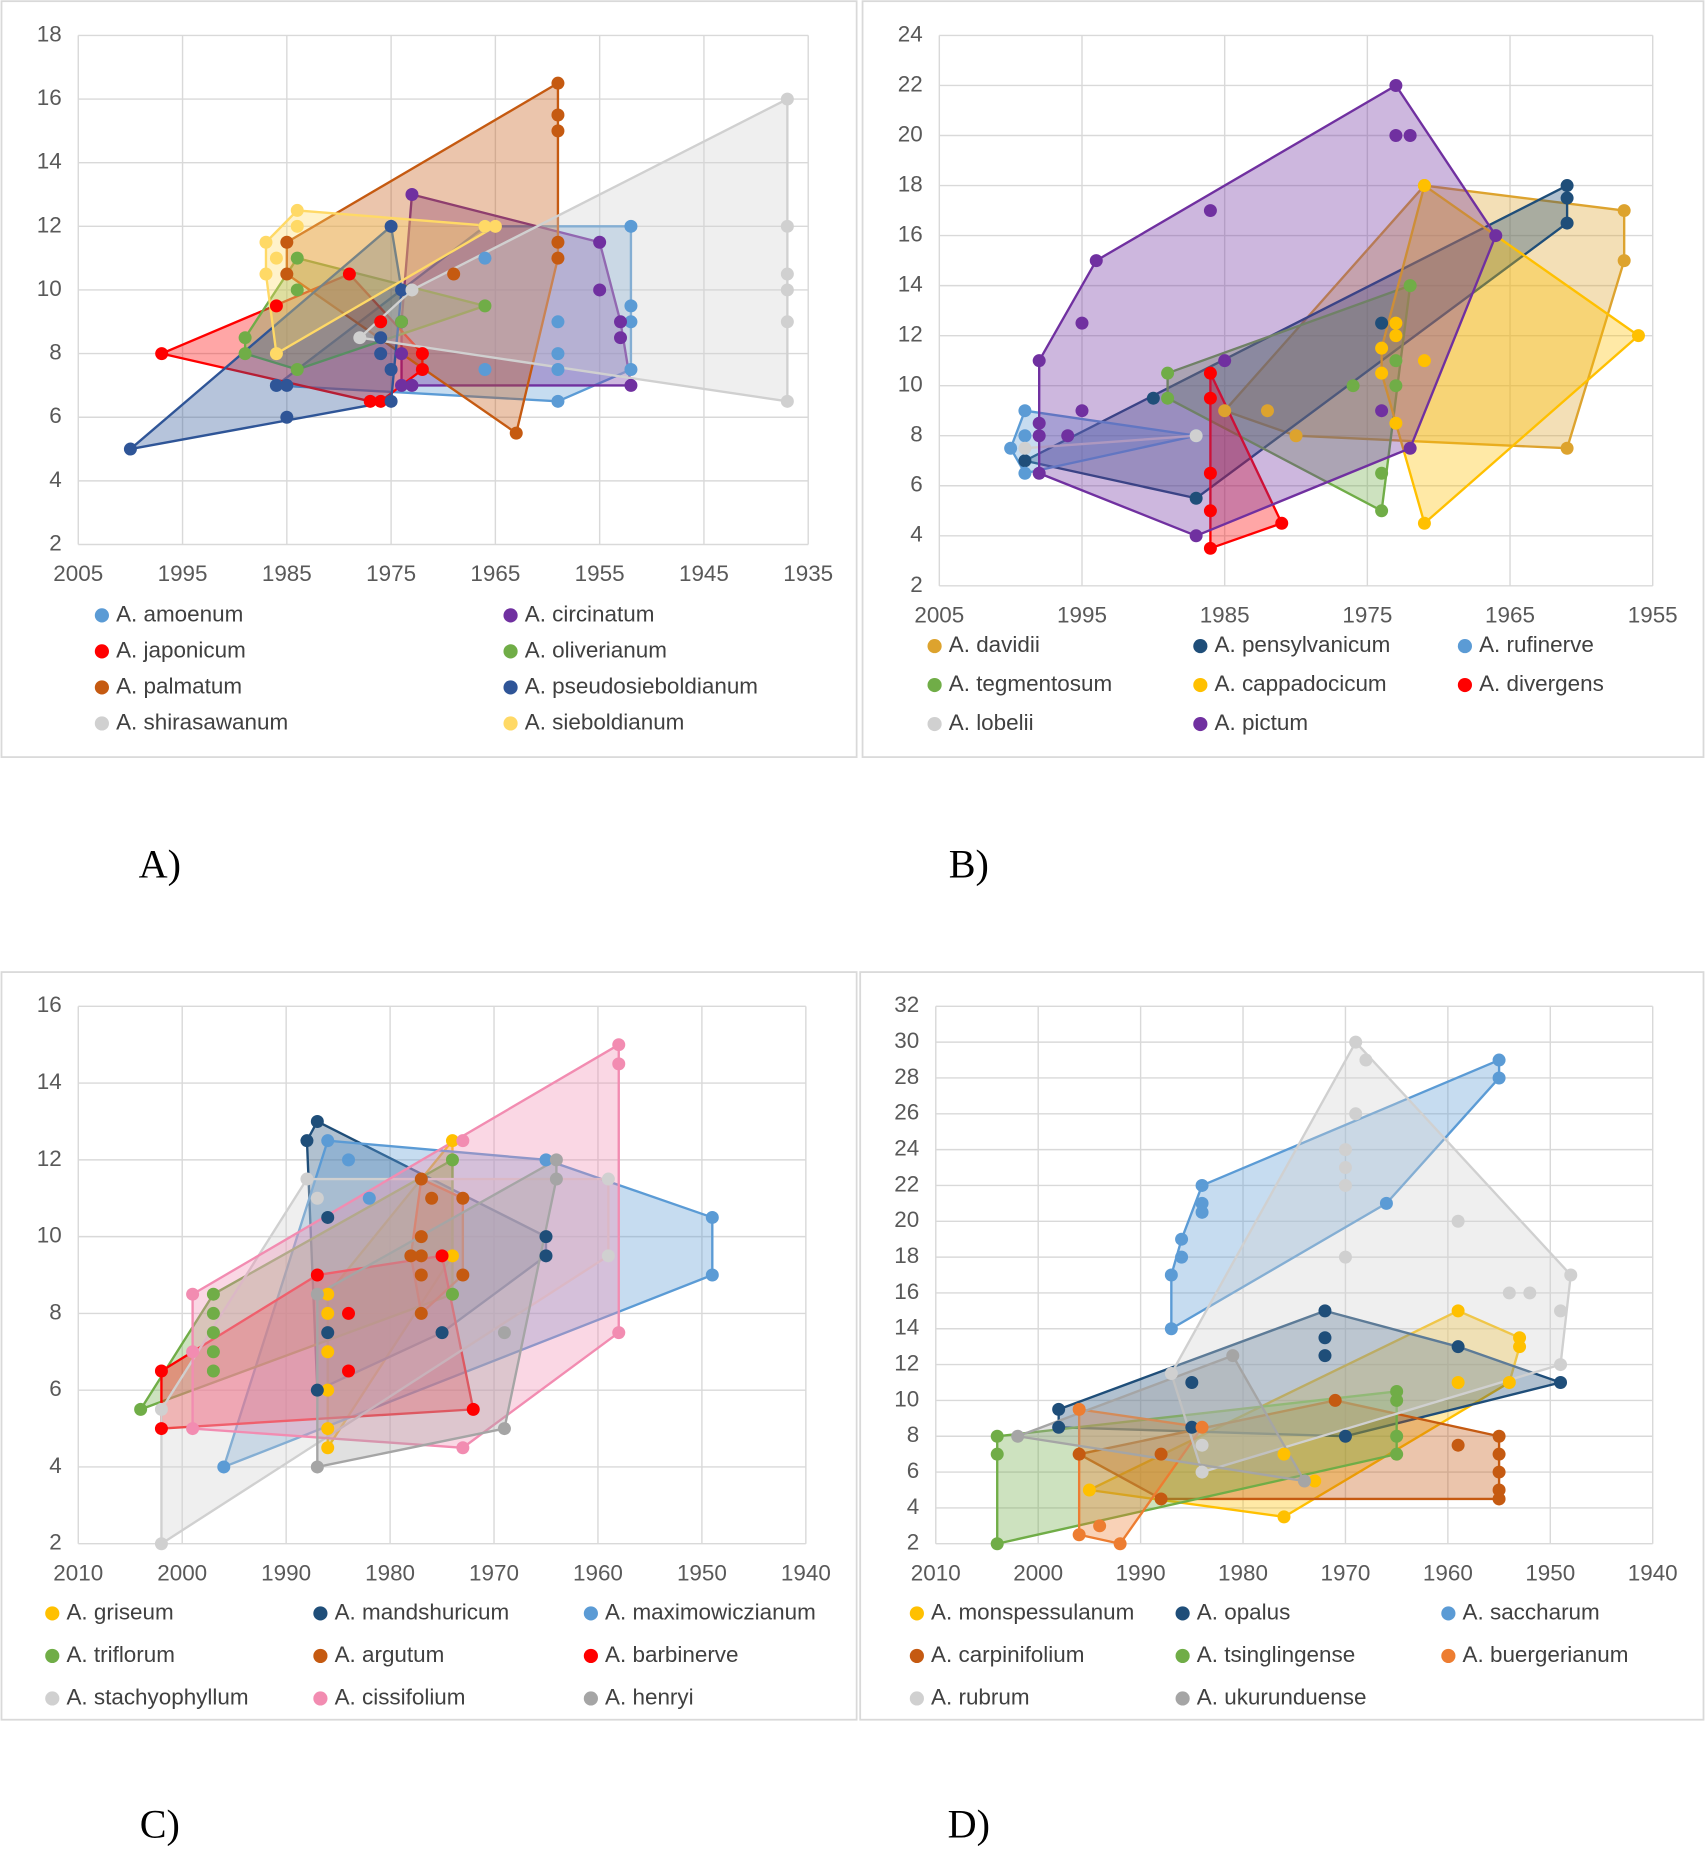 This screenshot has height=1852, width=1705. I want to click on legend-label: A. triflorum, so click(120, 1654).